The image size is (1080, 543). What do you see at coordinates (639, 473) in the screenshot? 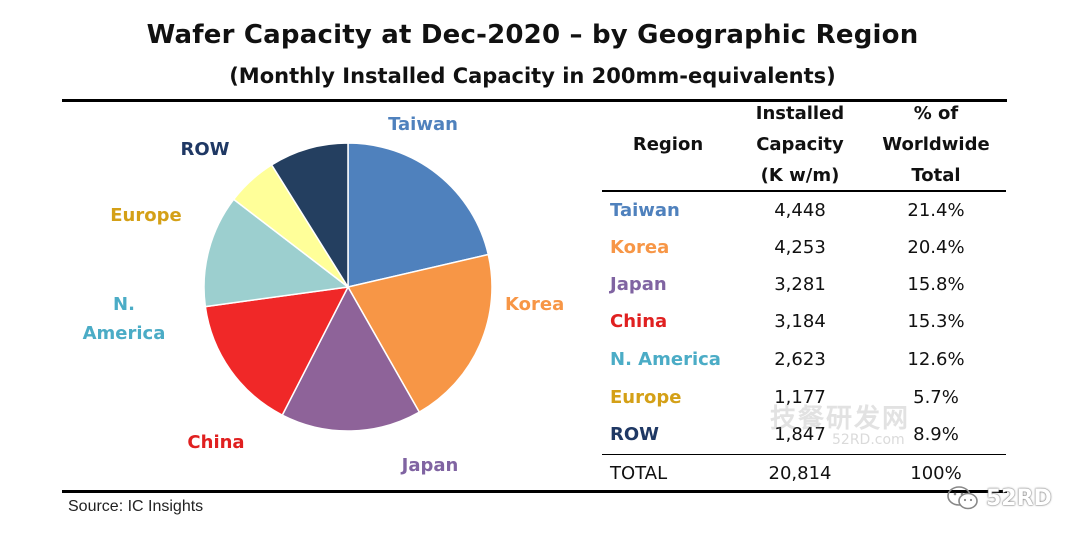
I see `total-label: TOTAL` at bounding box center [639, 473].